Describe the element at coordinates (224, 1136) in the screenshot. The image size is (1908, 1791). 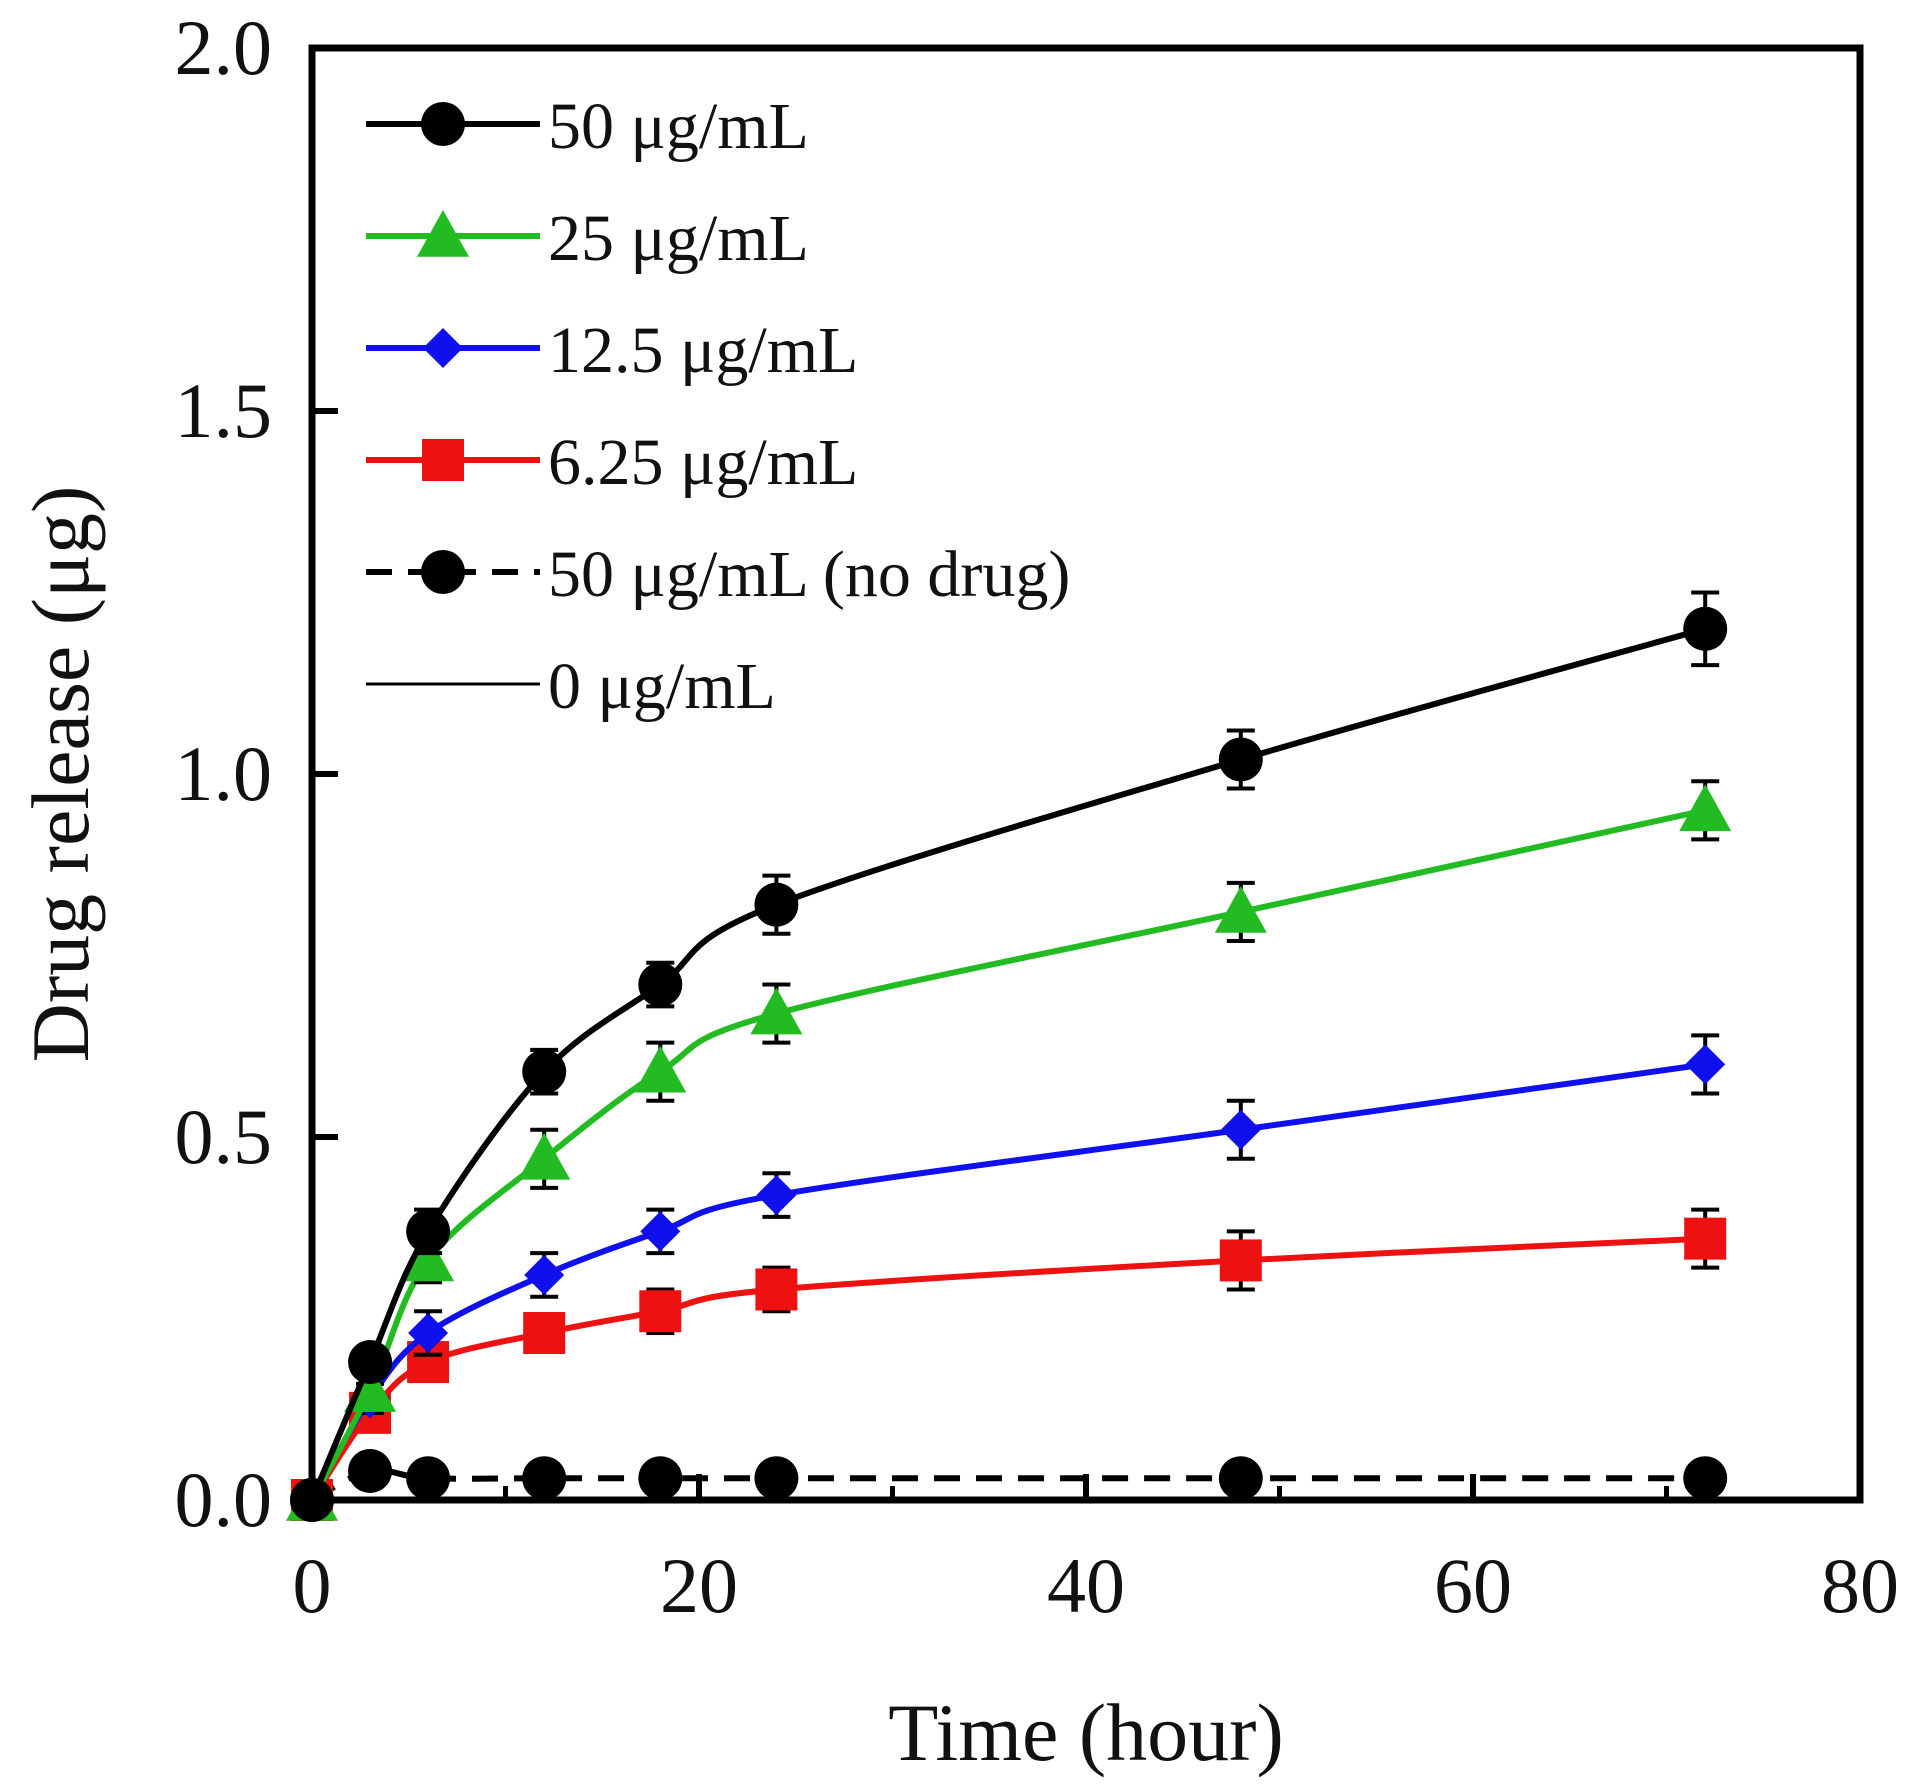
I see `y-tick-label: 0.5` at that location.